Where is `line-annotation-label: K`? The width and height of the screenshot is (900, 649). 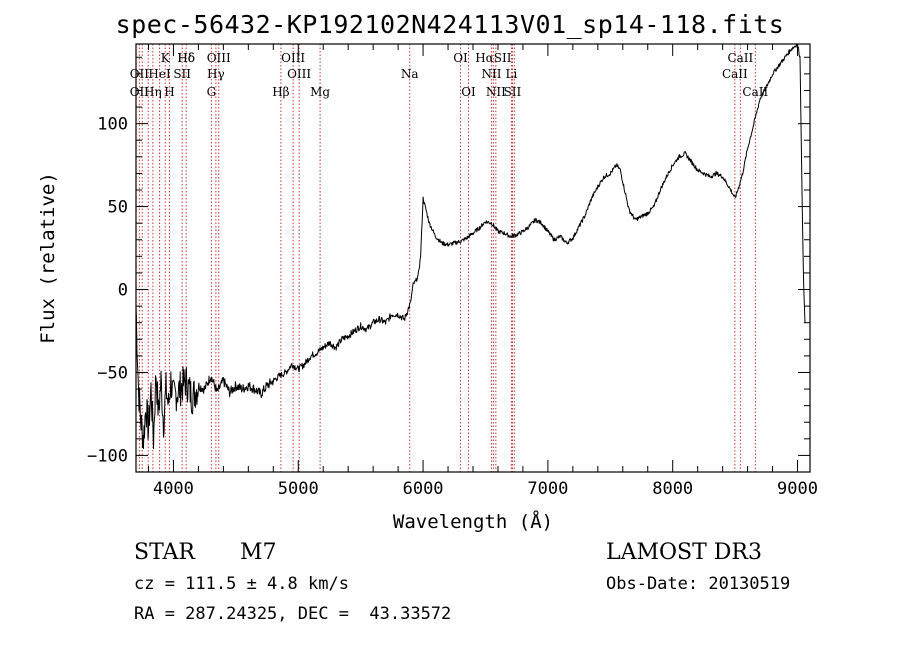
line-annotation-label: K is located at coordinates (166, 58).